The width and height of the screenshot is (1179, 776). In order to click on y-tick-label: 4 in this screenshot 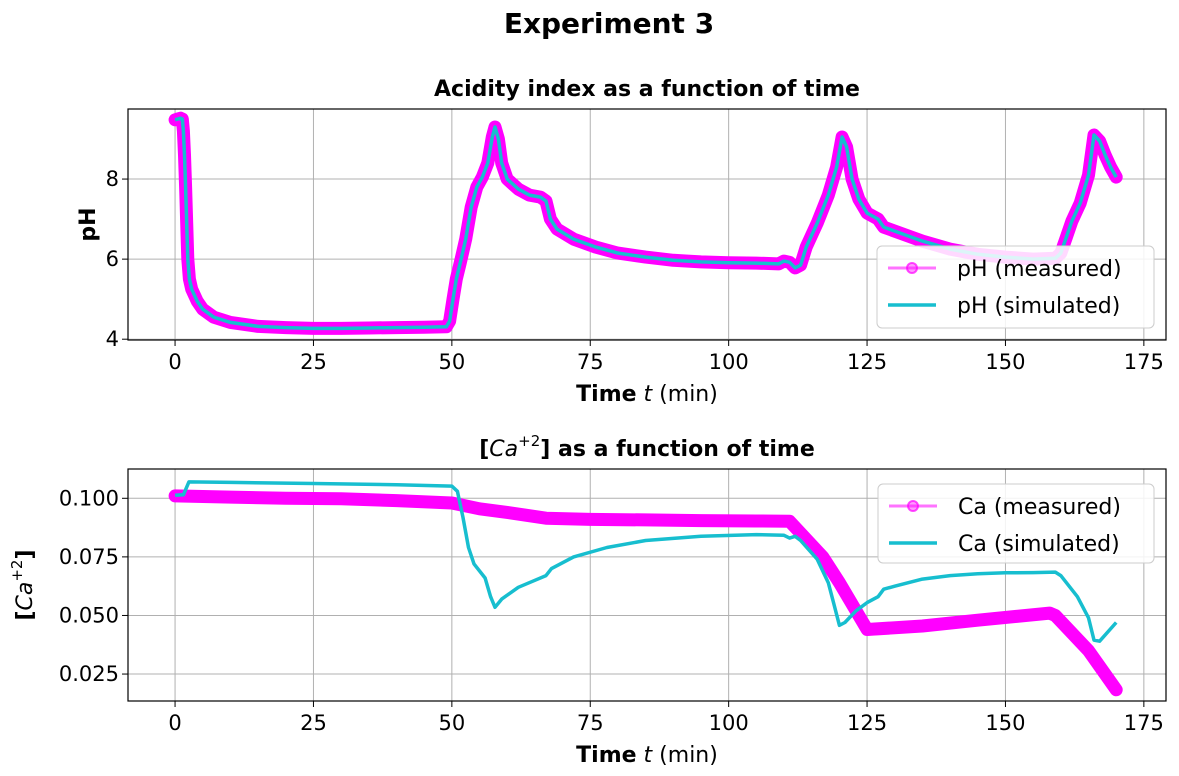, I will do `click(112, 339)`.